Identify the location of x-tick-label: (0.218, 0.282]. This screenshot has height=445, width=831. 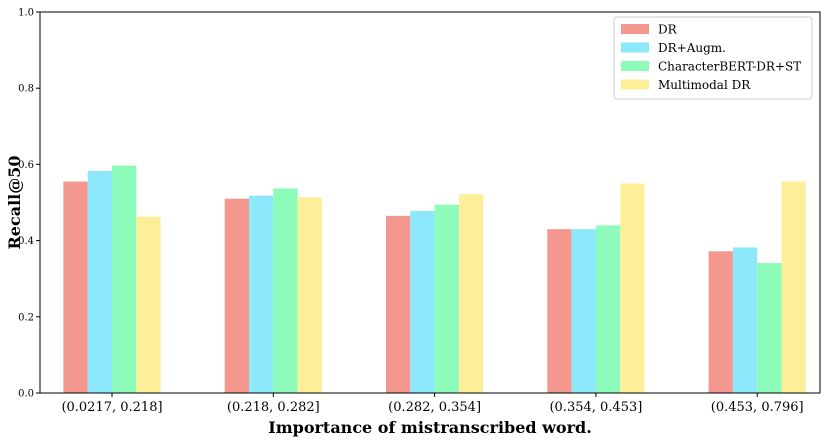
(273, 407).